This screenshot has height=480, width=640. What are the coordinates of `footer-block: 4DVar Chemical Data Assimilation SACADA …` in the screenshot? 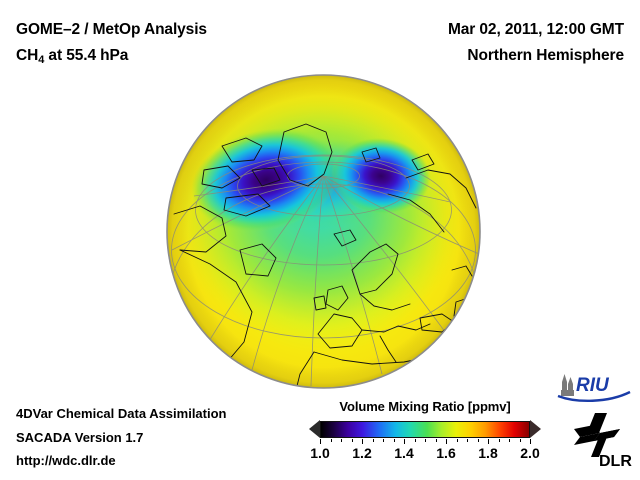 It's located at (121, 437).